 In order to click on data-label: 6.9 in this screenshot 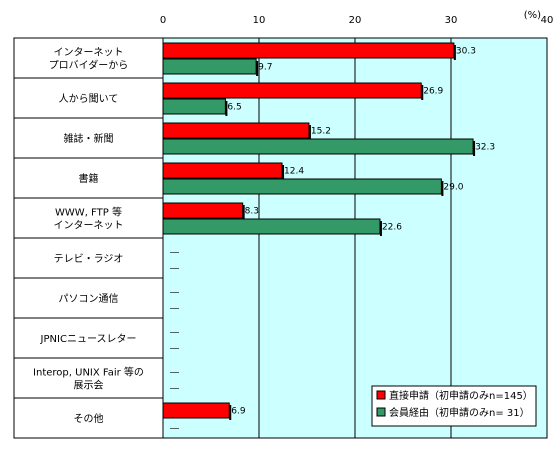, I will do `click(238, 412)`.